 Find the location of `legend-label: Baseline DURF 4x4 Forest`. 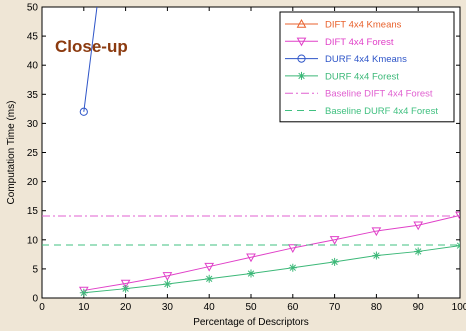

legend-label: Baseline DURF 4x4 Forest is located at coordinates (381, 111).